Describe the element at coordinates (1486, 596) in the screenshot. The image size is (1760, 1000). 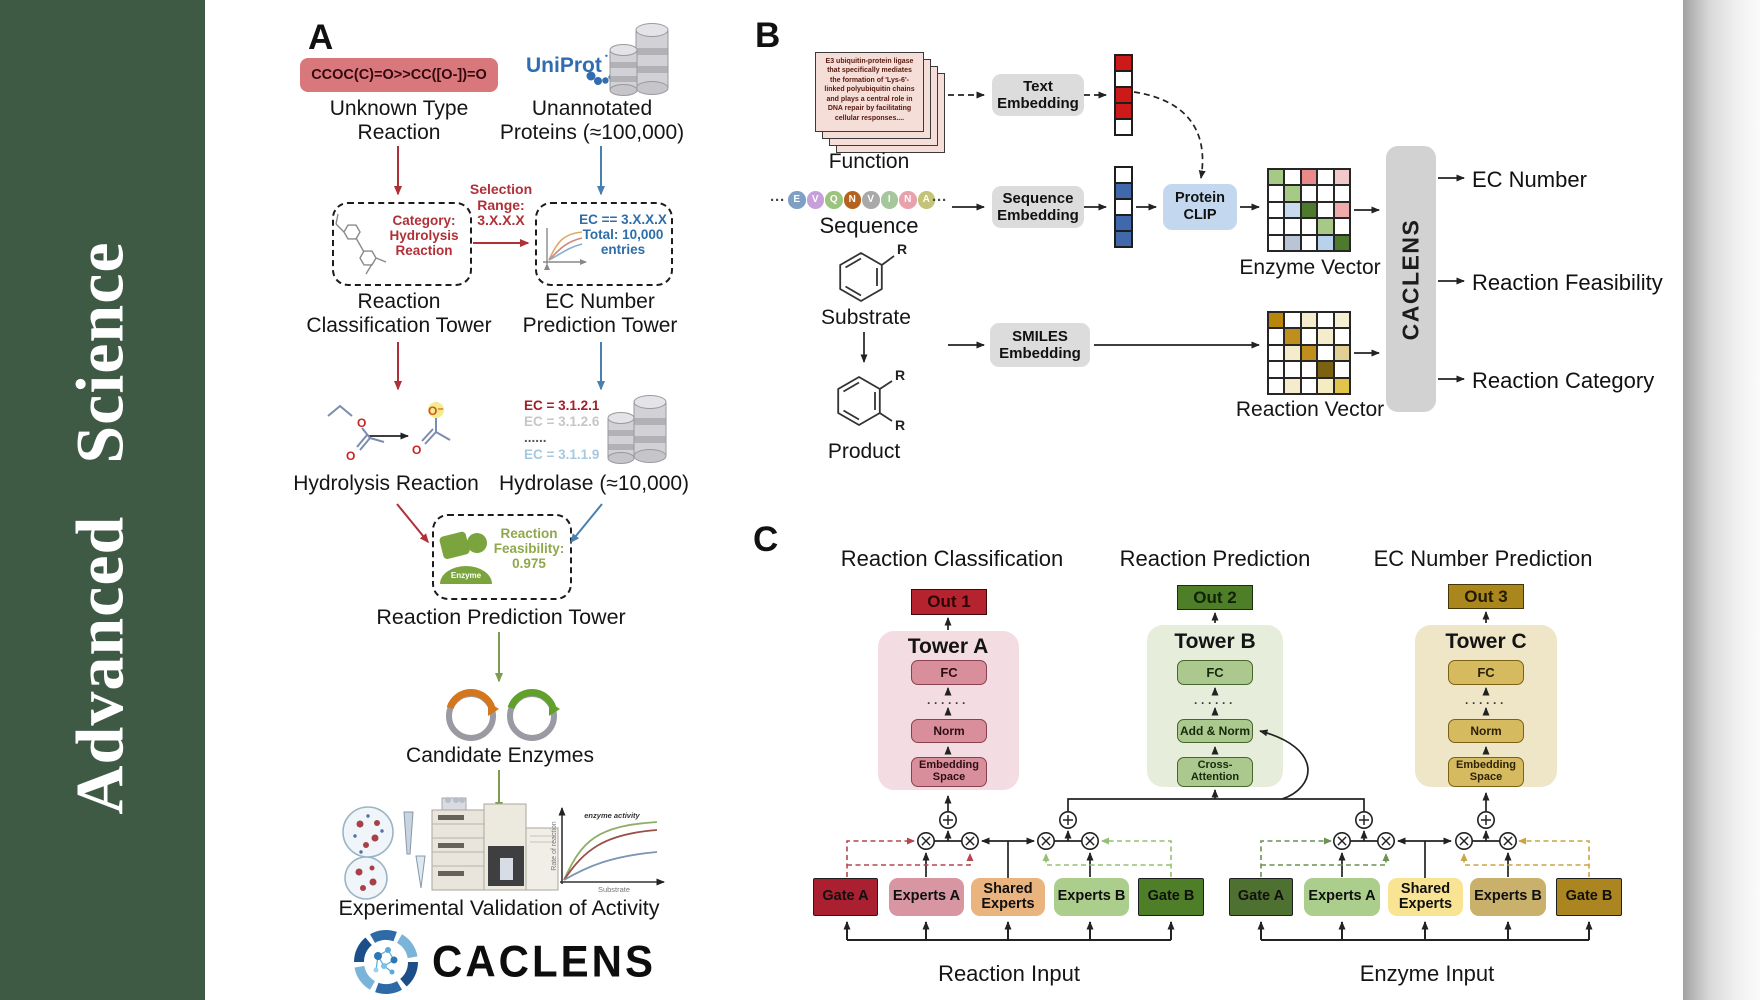
I see `out3-box: Out 3` at that location.